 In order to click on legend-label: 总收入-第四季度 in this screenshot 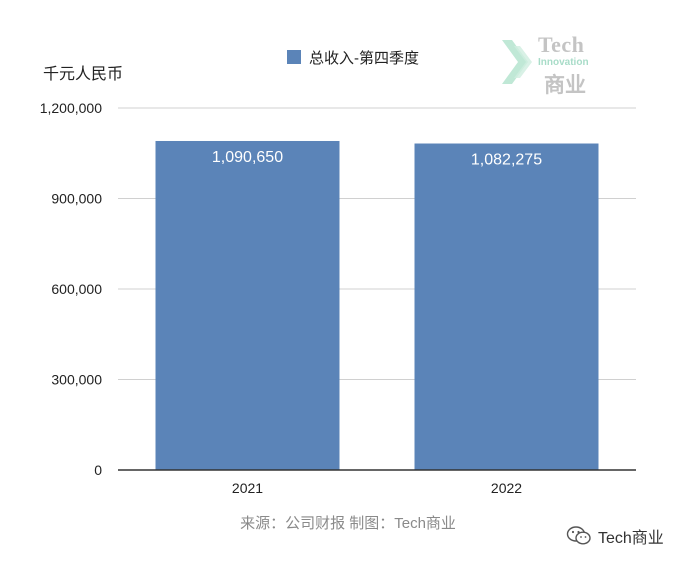, I will do `click(364, 58)`.